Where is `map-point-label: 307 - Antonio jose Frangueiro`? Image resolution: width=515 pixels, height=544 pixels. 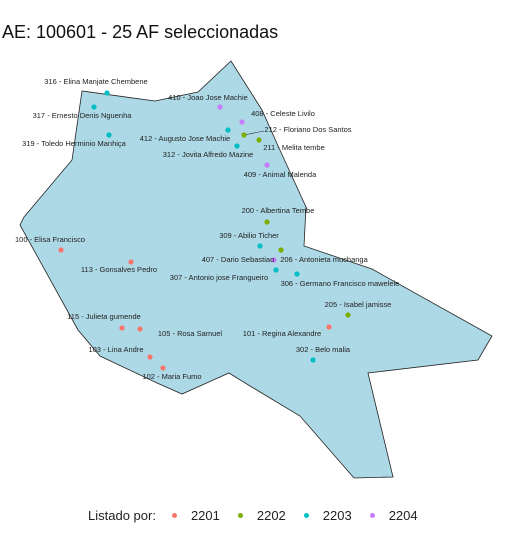
map-point-label: 307 - Antonio jose Frangueiro is located at coordinates (219, 277).